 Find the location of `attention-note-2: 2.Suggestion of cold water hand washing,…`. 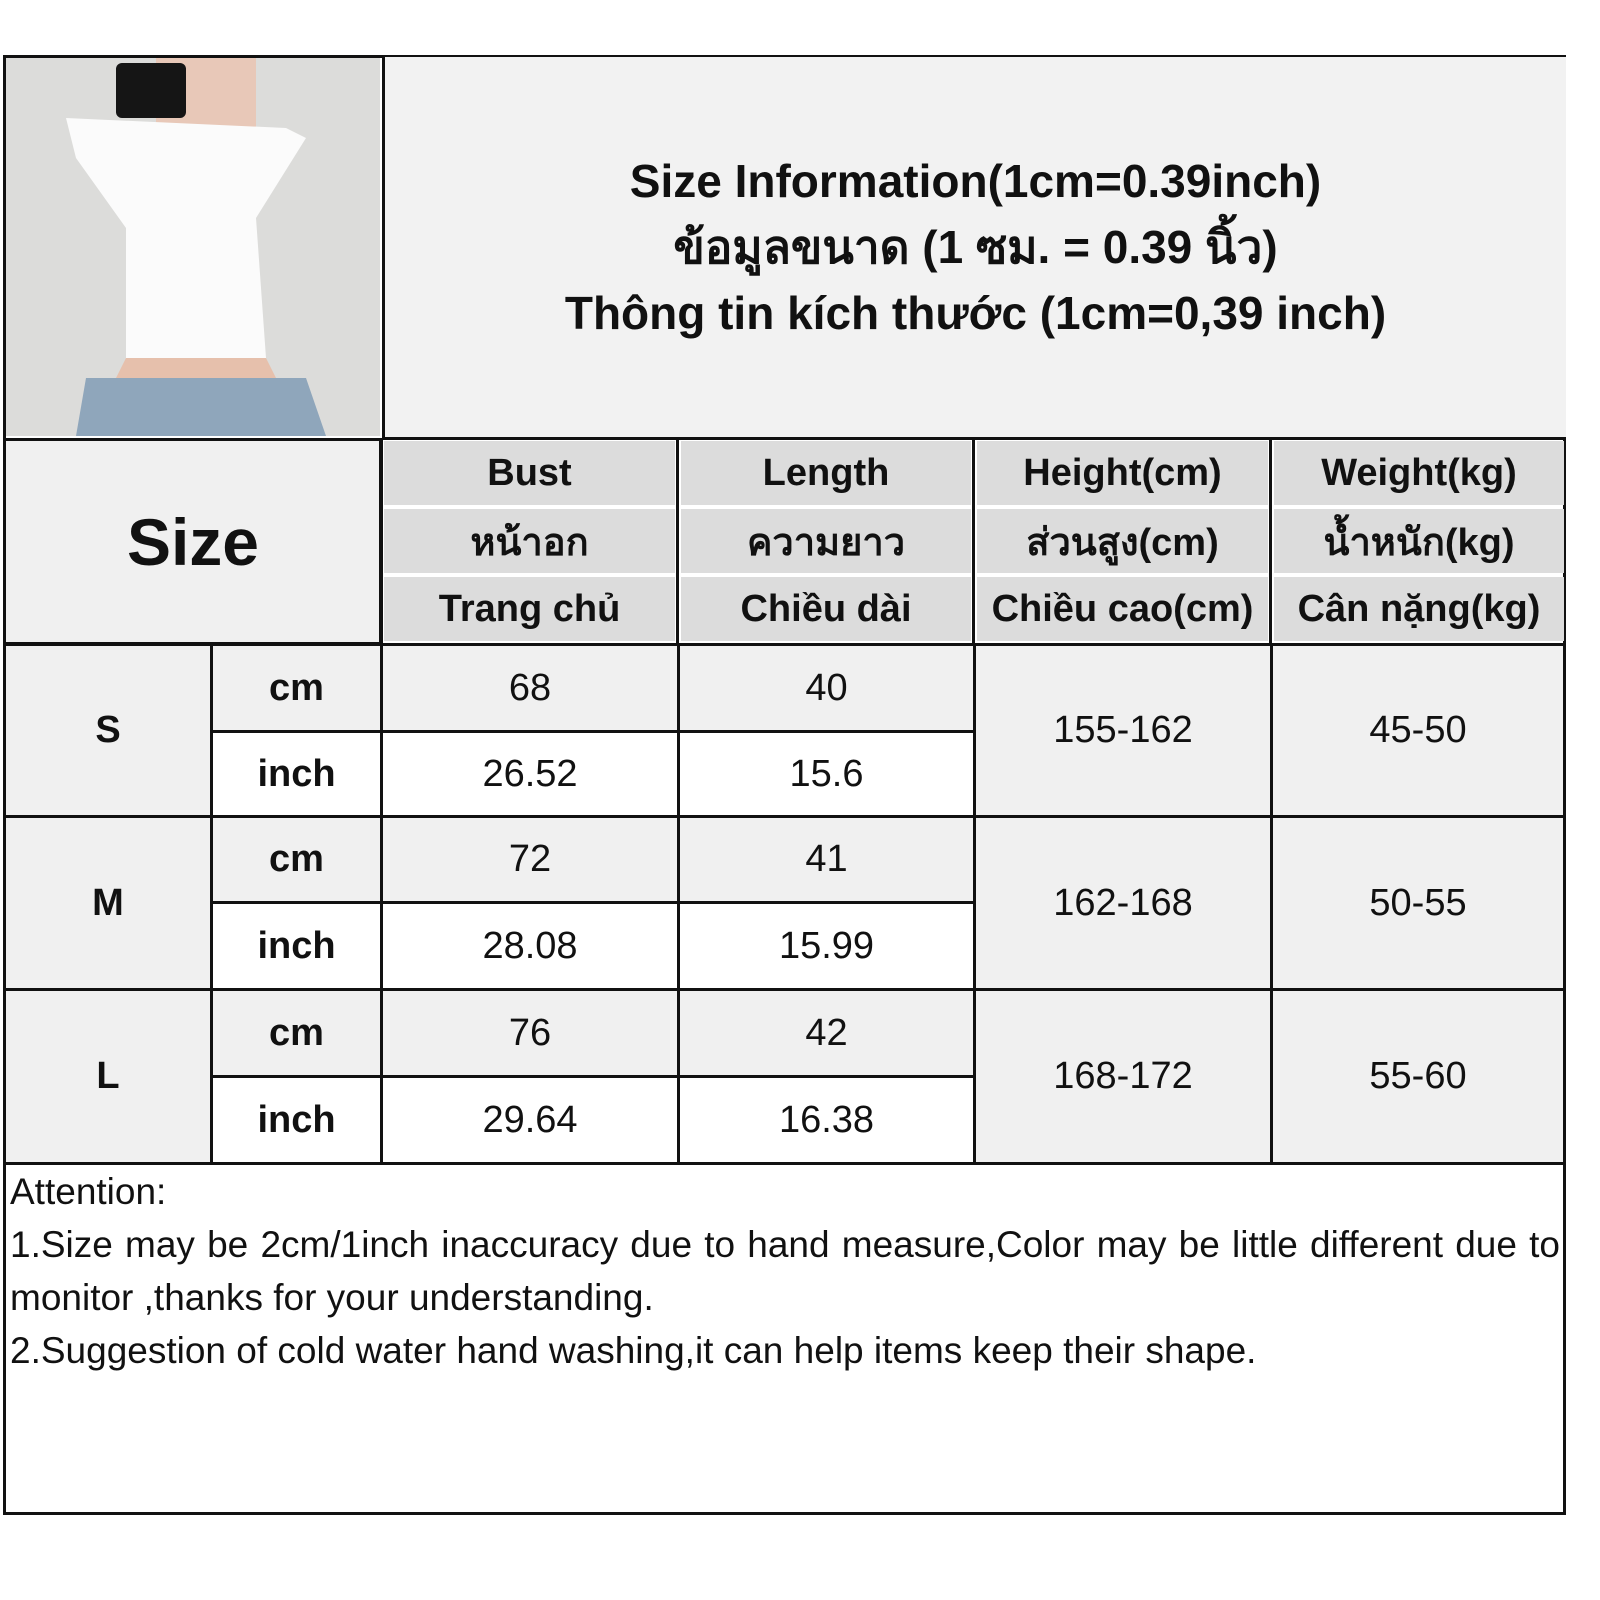

attention-note-2: 2.Suggestion of cold water hand washing,… is located at coordinates (633, 1350).